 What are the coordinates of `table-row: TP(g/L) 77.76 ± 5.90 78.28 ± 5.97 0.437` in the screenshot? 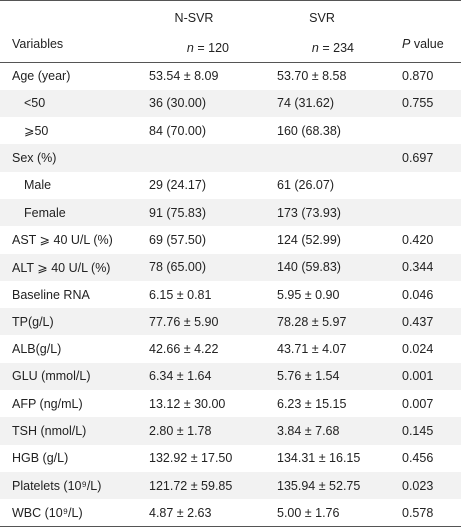 It's located at (230, 322).